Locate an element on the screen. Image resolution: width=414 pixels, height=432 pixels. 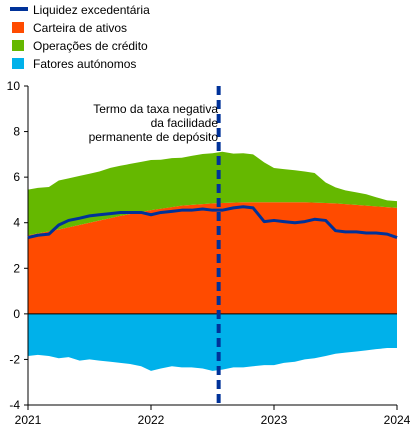
line-liquidez-excedentaria is located at coordinates (212, 222).